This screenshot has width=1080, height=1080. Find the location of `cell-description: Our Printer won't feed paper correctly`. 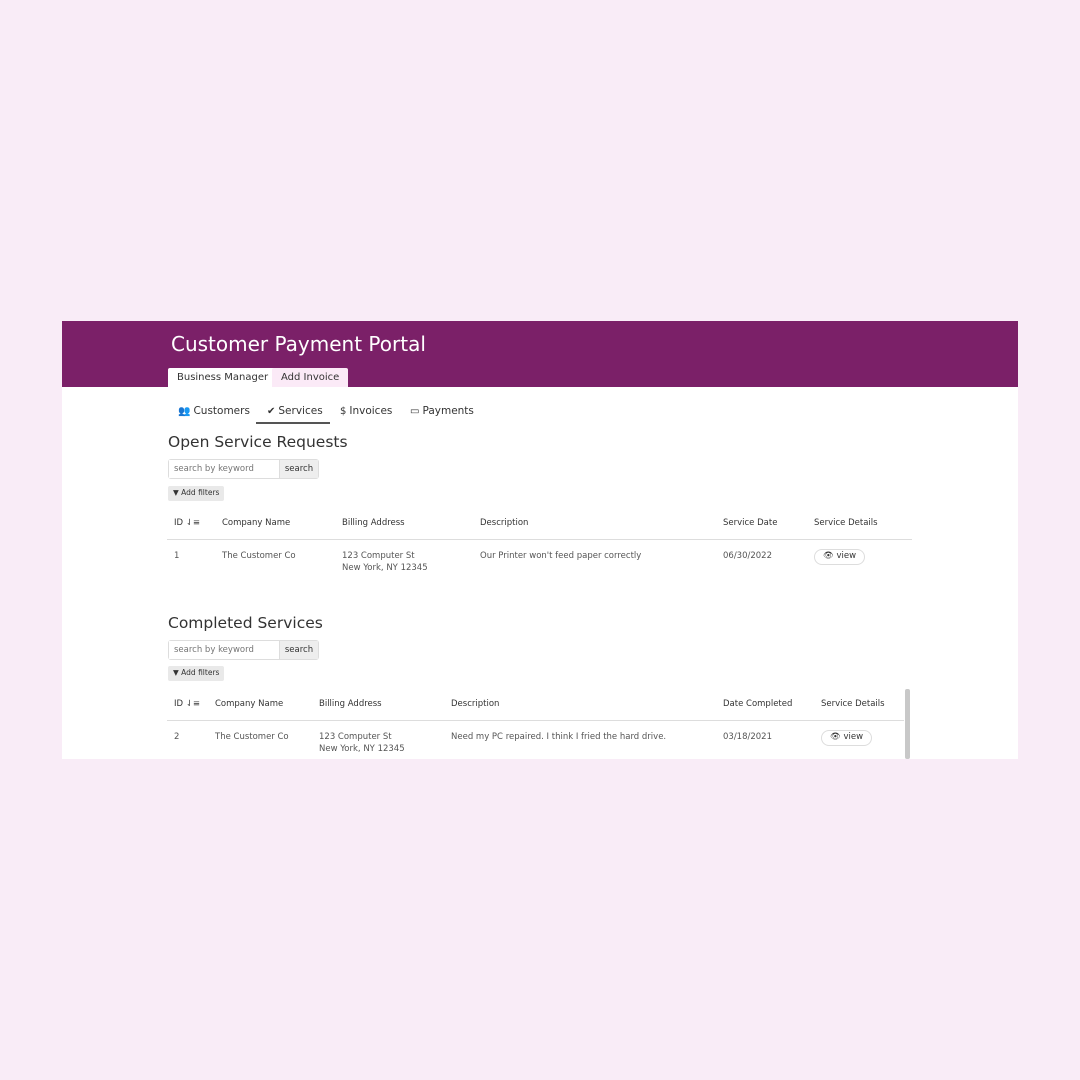

cell-description: Our Printer won't feed paper correctly is located at coordinates (561, 556).